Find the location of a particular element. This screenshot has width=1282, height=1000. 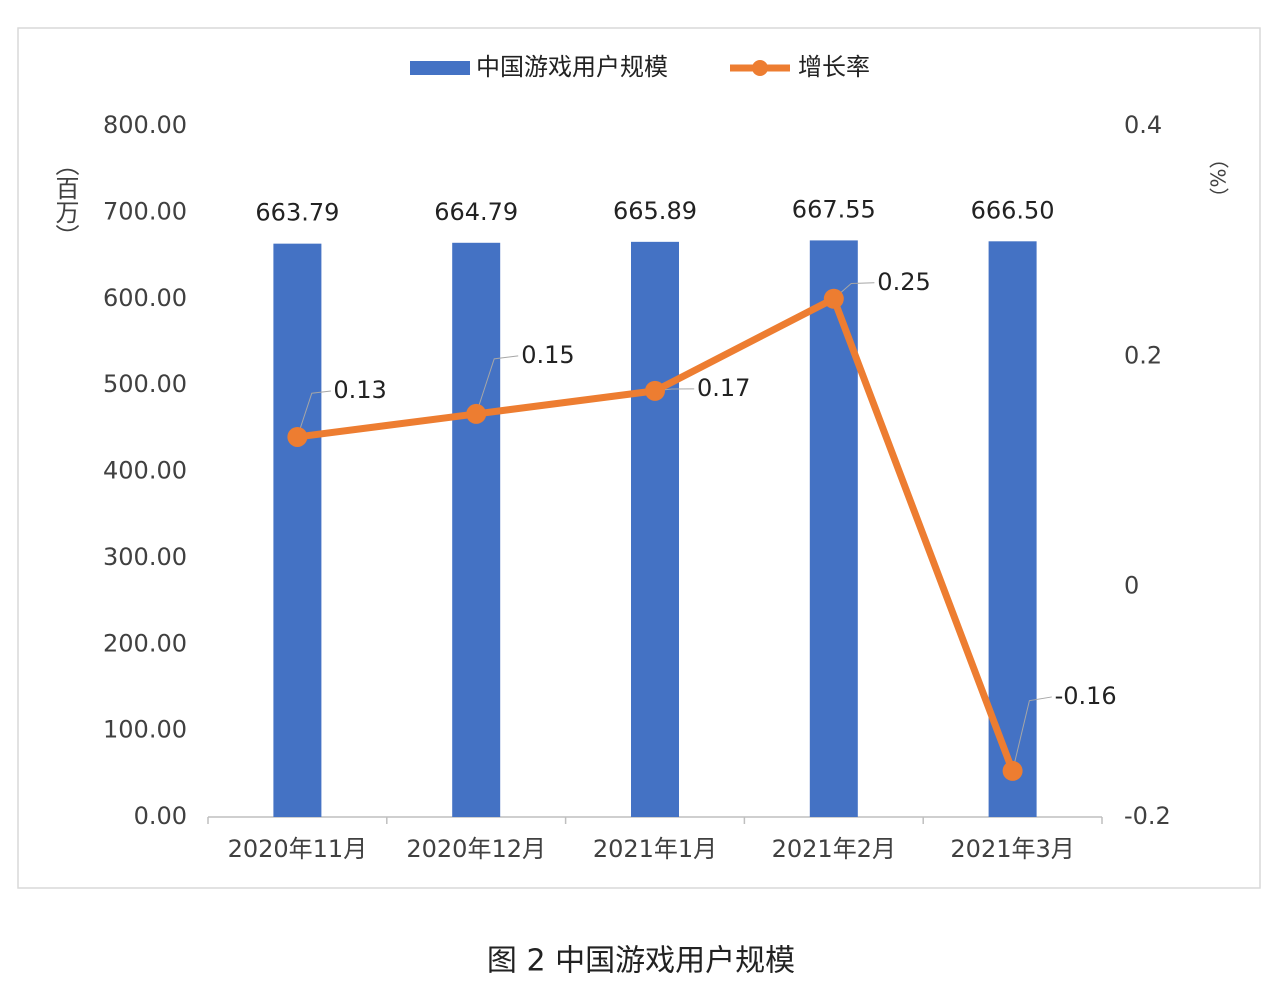

x-tick-label: 2021年1月 is located at coordinates (655, 849).